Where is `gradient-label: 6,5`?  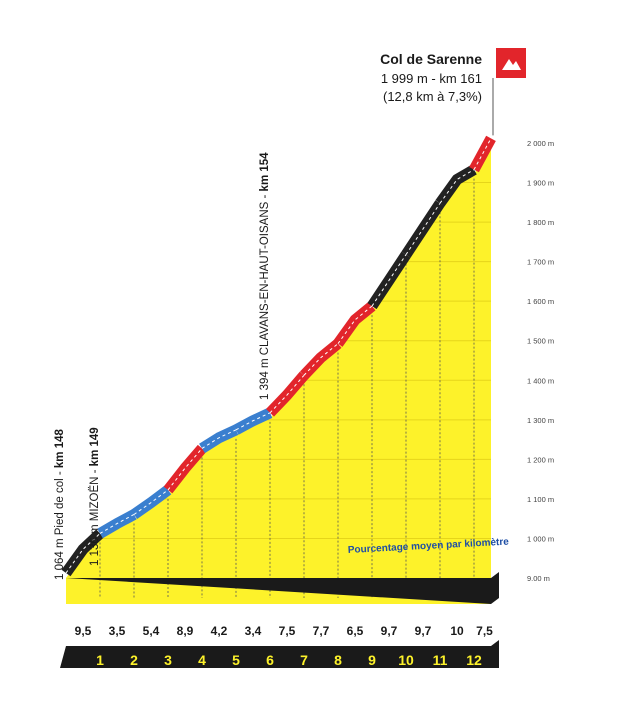 gradient-label: 6,5 is located at coordinates (355, 631).